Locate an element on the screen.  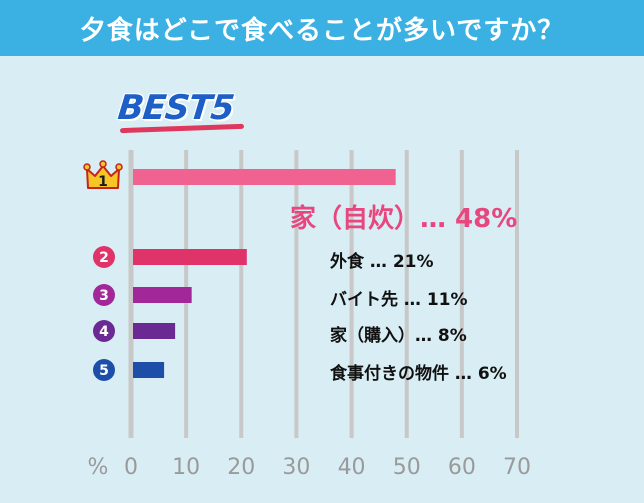
tick-label-40: 40 is located at coordinates (352, 467).